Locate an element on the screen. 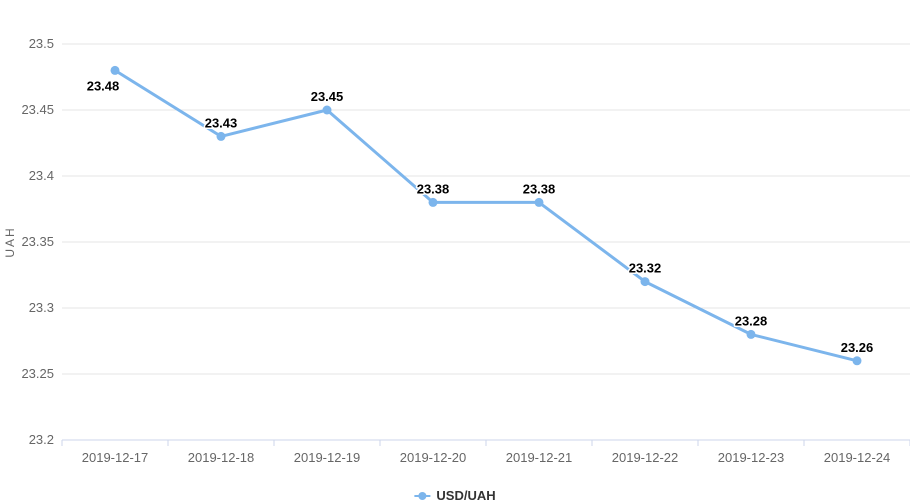  data-point-label: 23.28 is located at coordinates (751, 320).